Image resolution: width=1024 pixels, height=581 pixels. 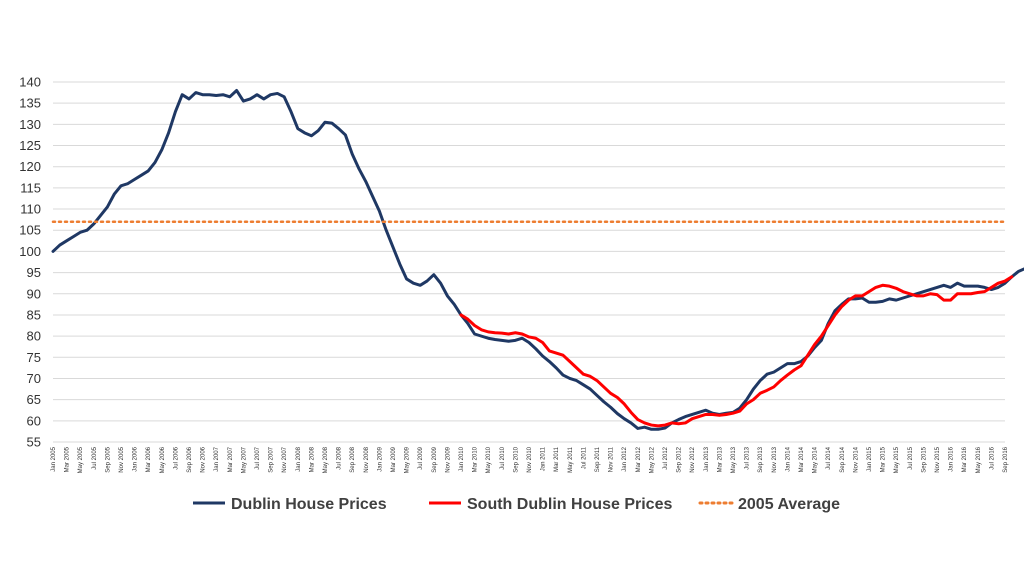 I want to click on x-tick-label: Sep 2005, so click(x=108, y=459).